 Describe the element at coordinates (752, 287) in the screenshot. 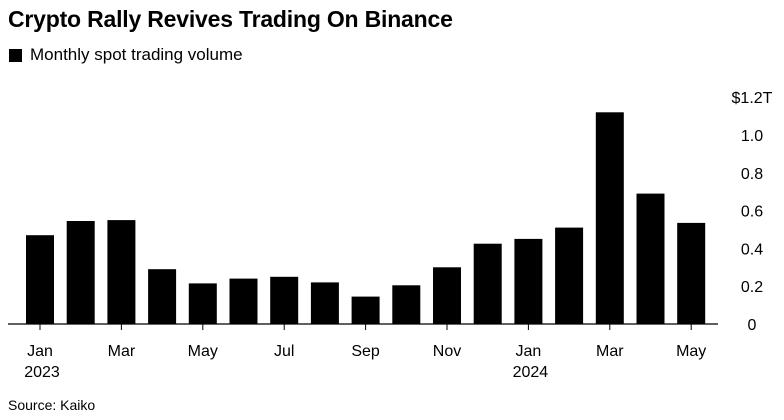

I see `y-tick-label: 0.2` at that location.